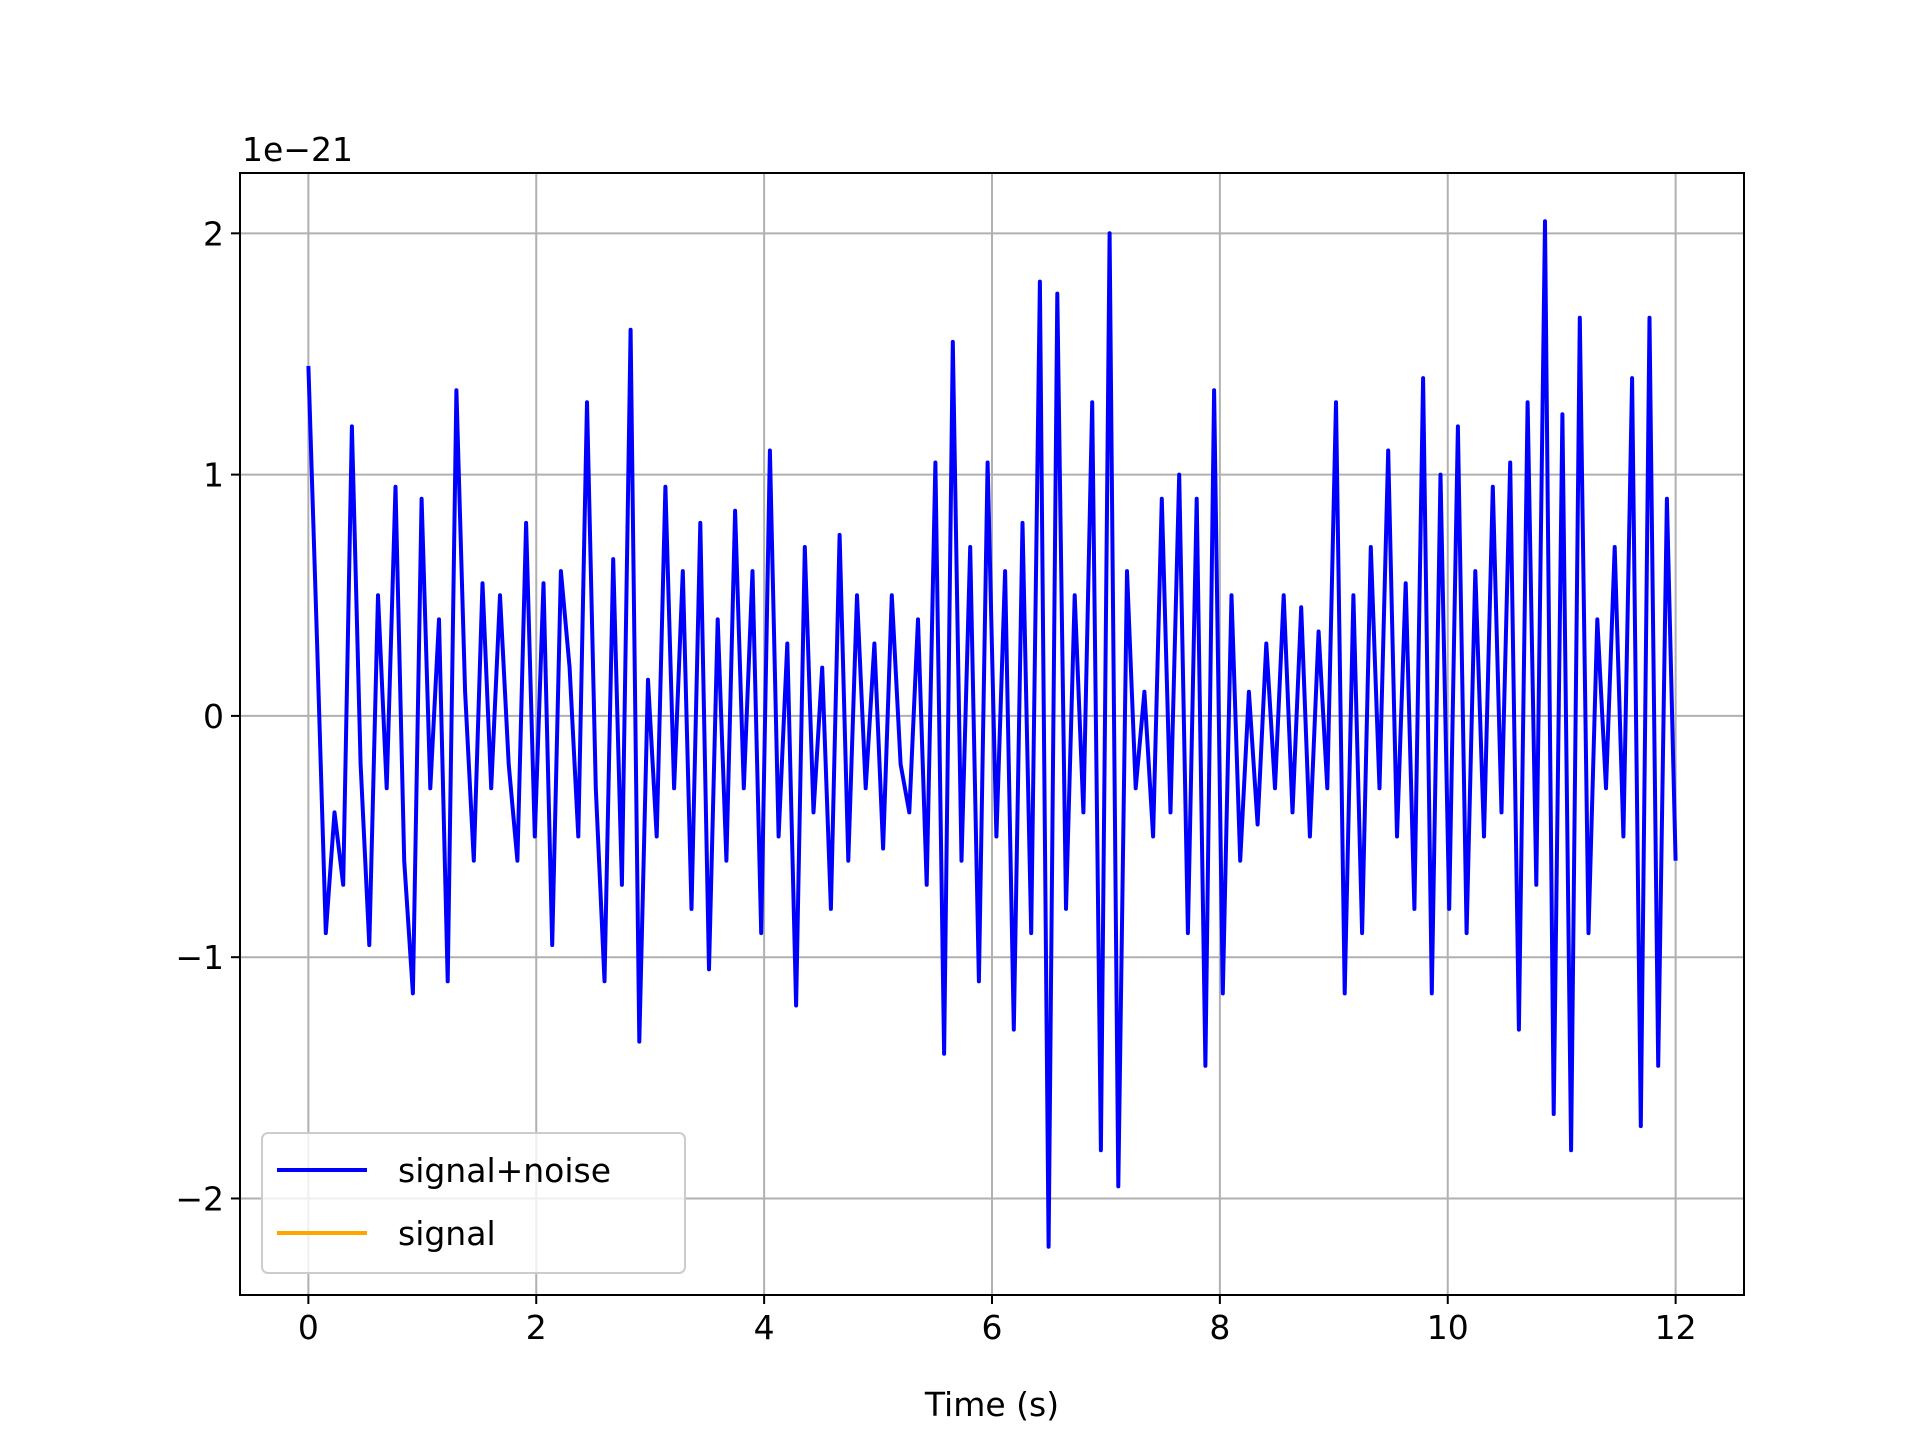 The height and width of the screenshot is (1440, 1920). I want to click on x-tick-label: 6, so click(992, 1327).